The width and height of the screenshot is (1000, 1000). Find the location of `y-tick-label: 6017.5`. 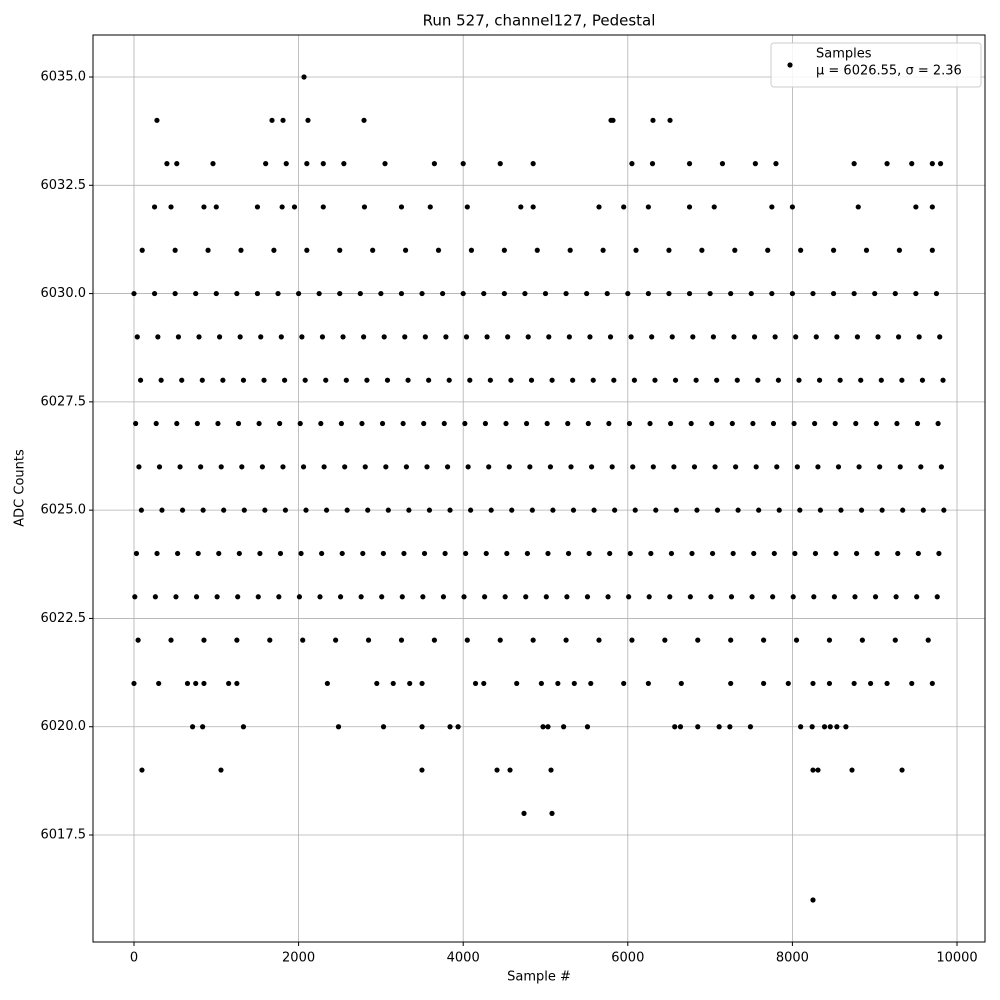

y-tick-label: 6017.5 is located at coordinates (64, 835).